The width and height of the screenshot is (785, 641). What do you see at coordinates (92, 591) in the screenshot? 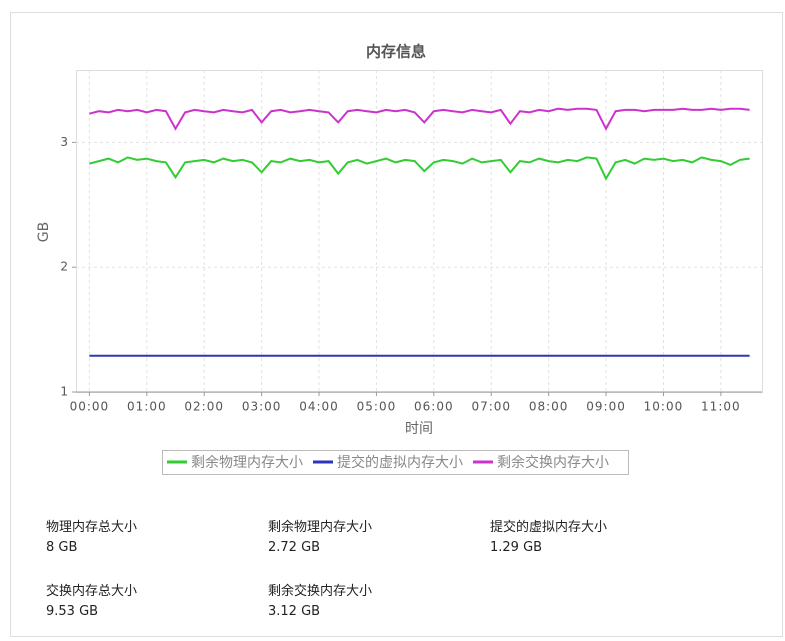
I see `stat-label: 交换内存总大小` at bounding box center [92, 591].